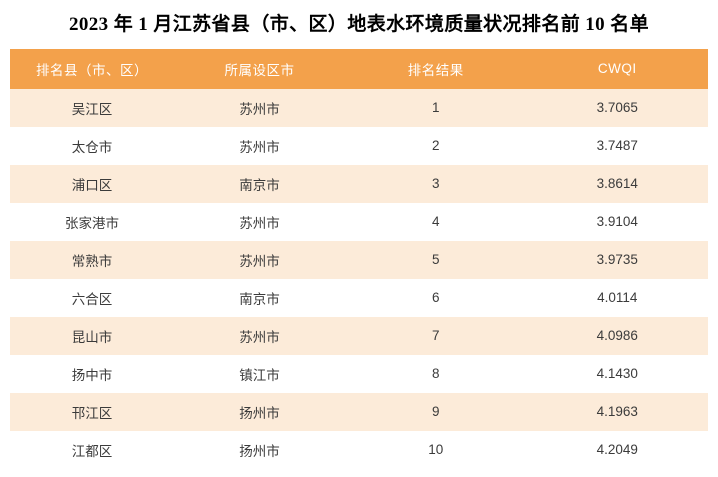 Image resolution: width=718 pixels, height=477 pixels. Describe the element at coordinates (92, 335) in the screenshot. I see `cell-county: 昆山市` at that location.